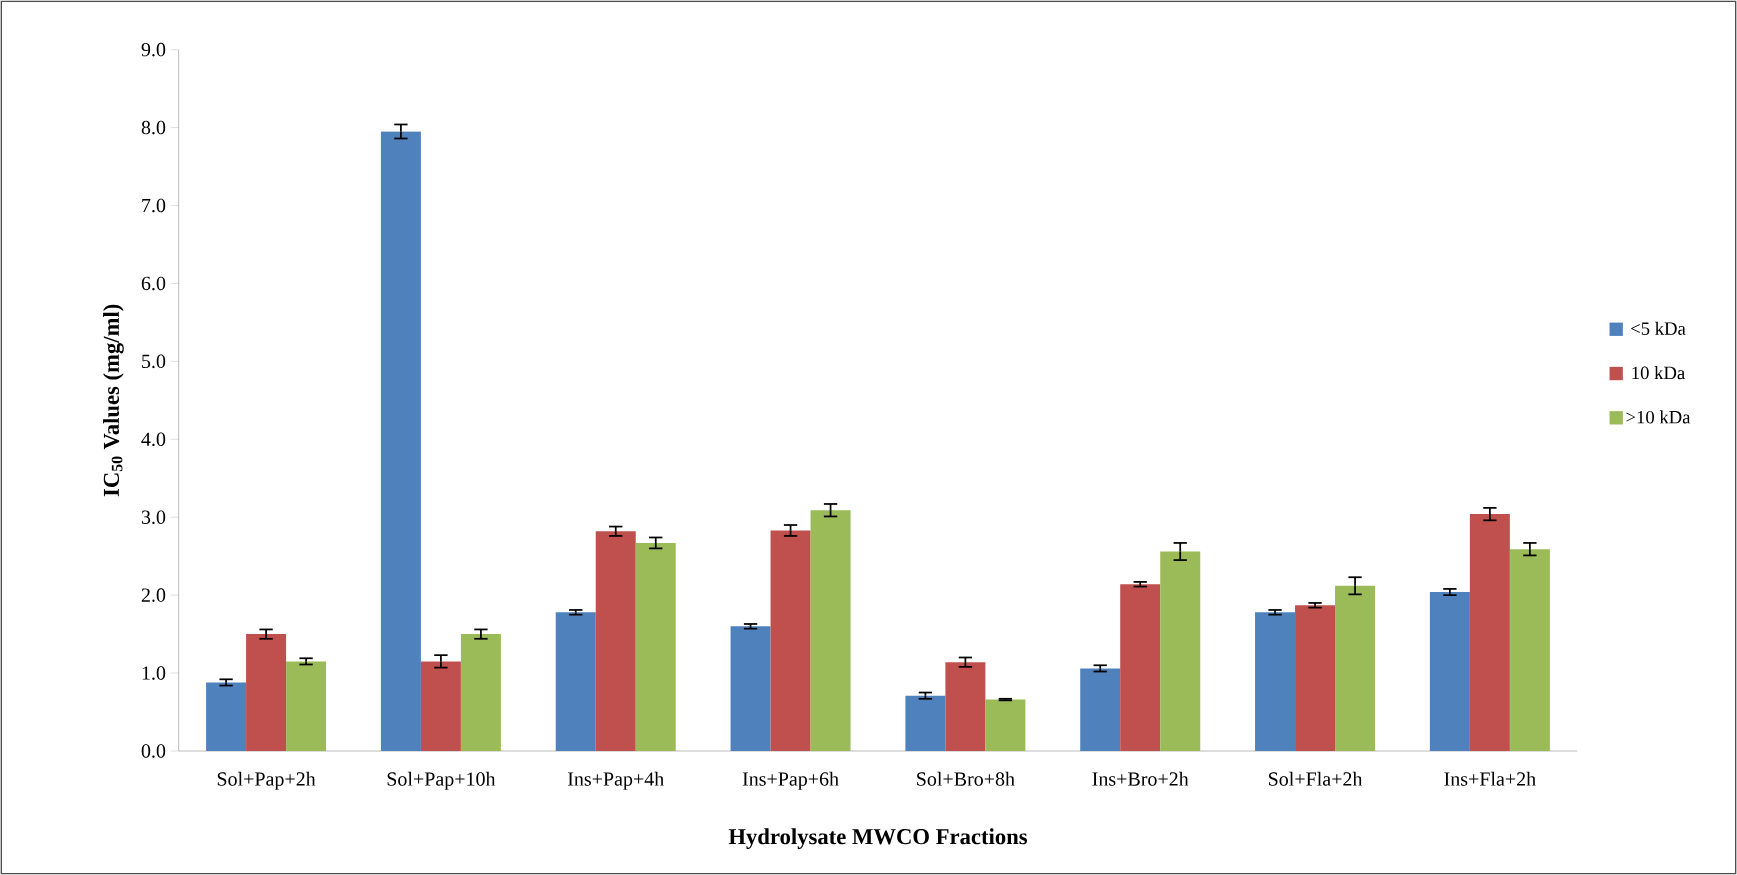  I want to click on y-tick-label: 3.0, so click(153, 517).